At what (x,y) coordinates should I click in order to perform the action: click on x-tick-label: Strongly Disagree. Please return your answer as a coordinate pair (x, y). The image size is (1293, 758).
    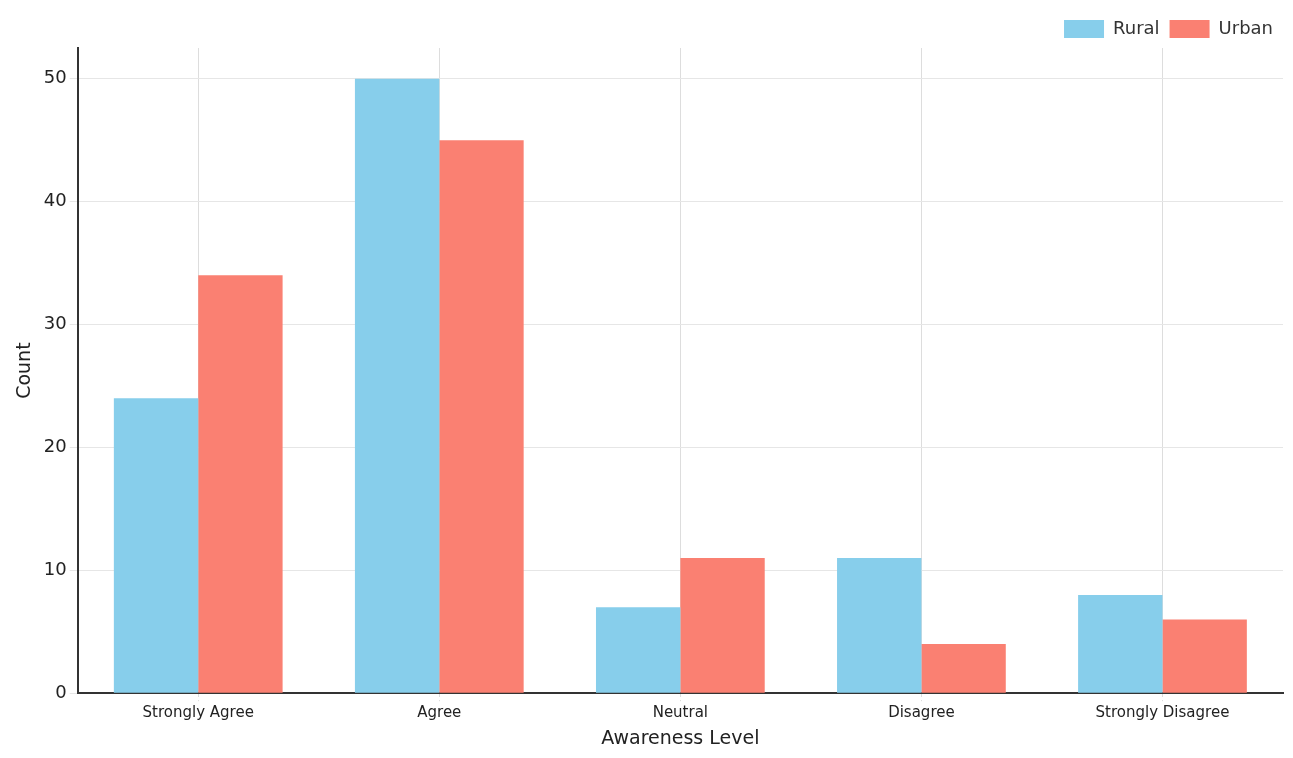
    Looking at the image, I should click on (1162, 712).